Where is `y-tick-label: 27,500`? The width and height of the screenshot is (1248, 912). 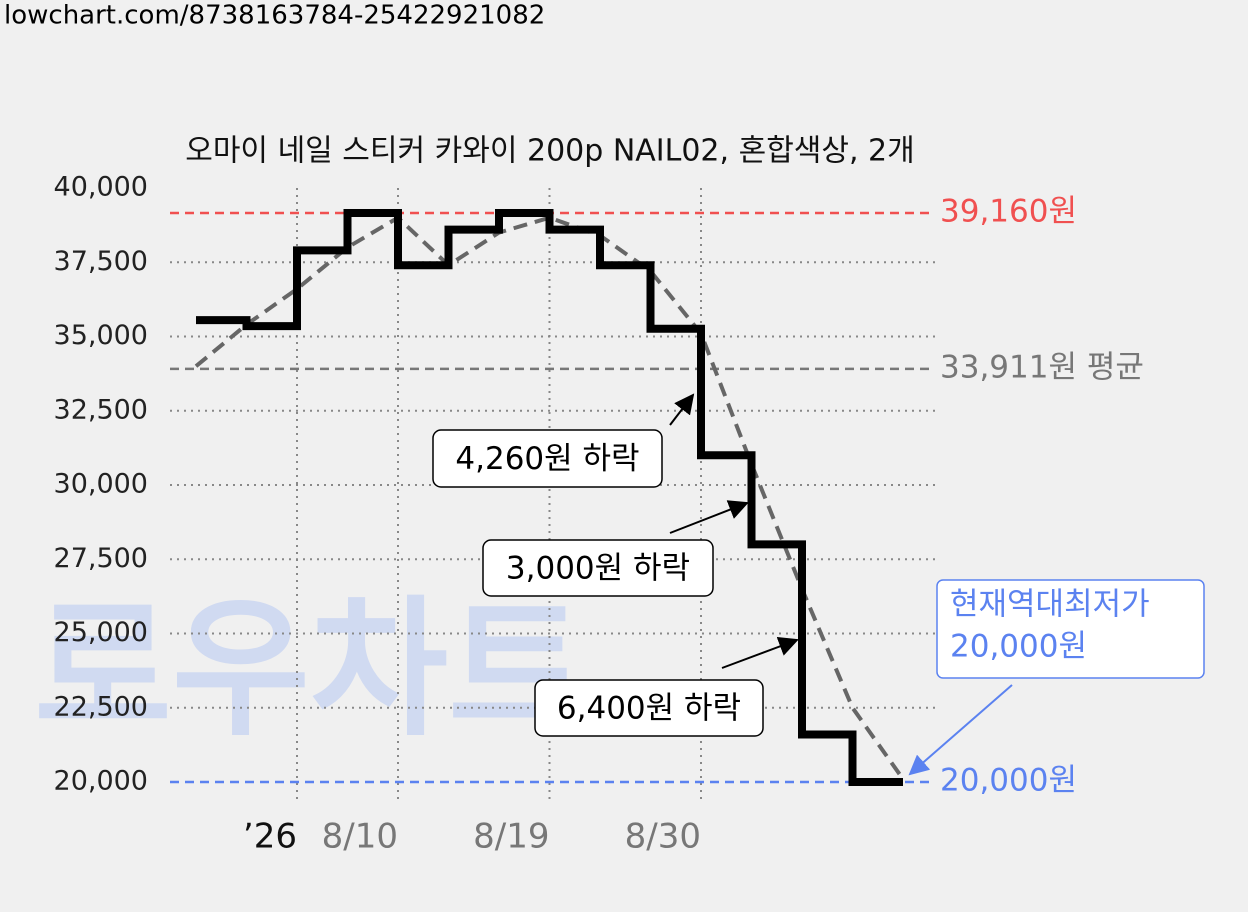 y-tick-label: 27,500 is located at coordinates (101, 558).